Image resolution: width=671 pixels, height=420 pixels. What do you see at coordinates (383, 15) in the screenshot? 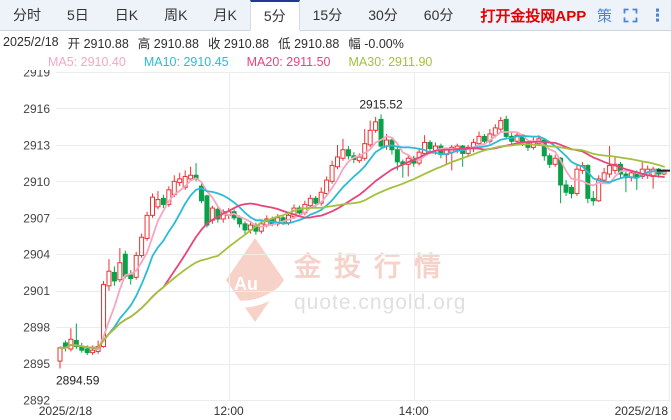
I see `tab-30分: 30分` at bounding box center [383, 15].